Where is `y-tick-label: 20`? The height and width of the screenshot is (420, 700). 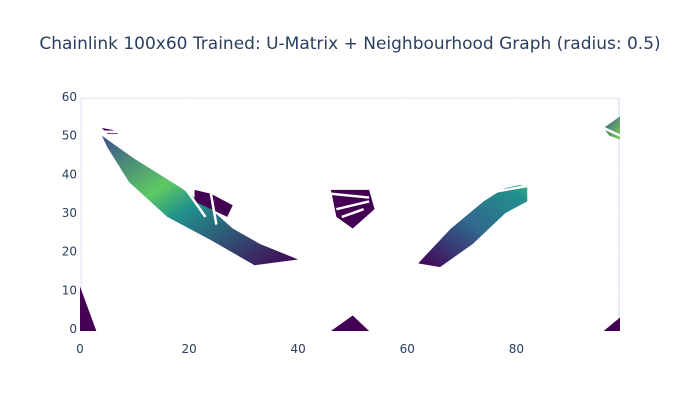 y-tick-label: 20 is located at coordinates (69, 252).